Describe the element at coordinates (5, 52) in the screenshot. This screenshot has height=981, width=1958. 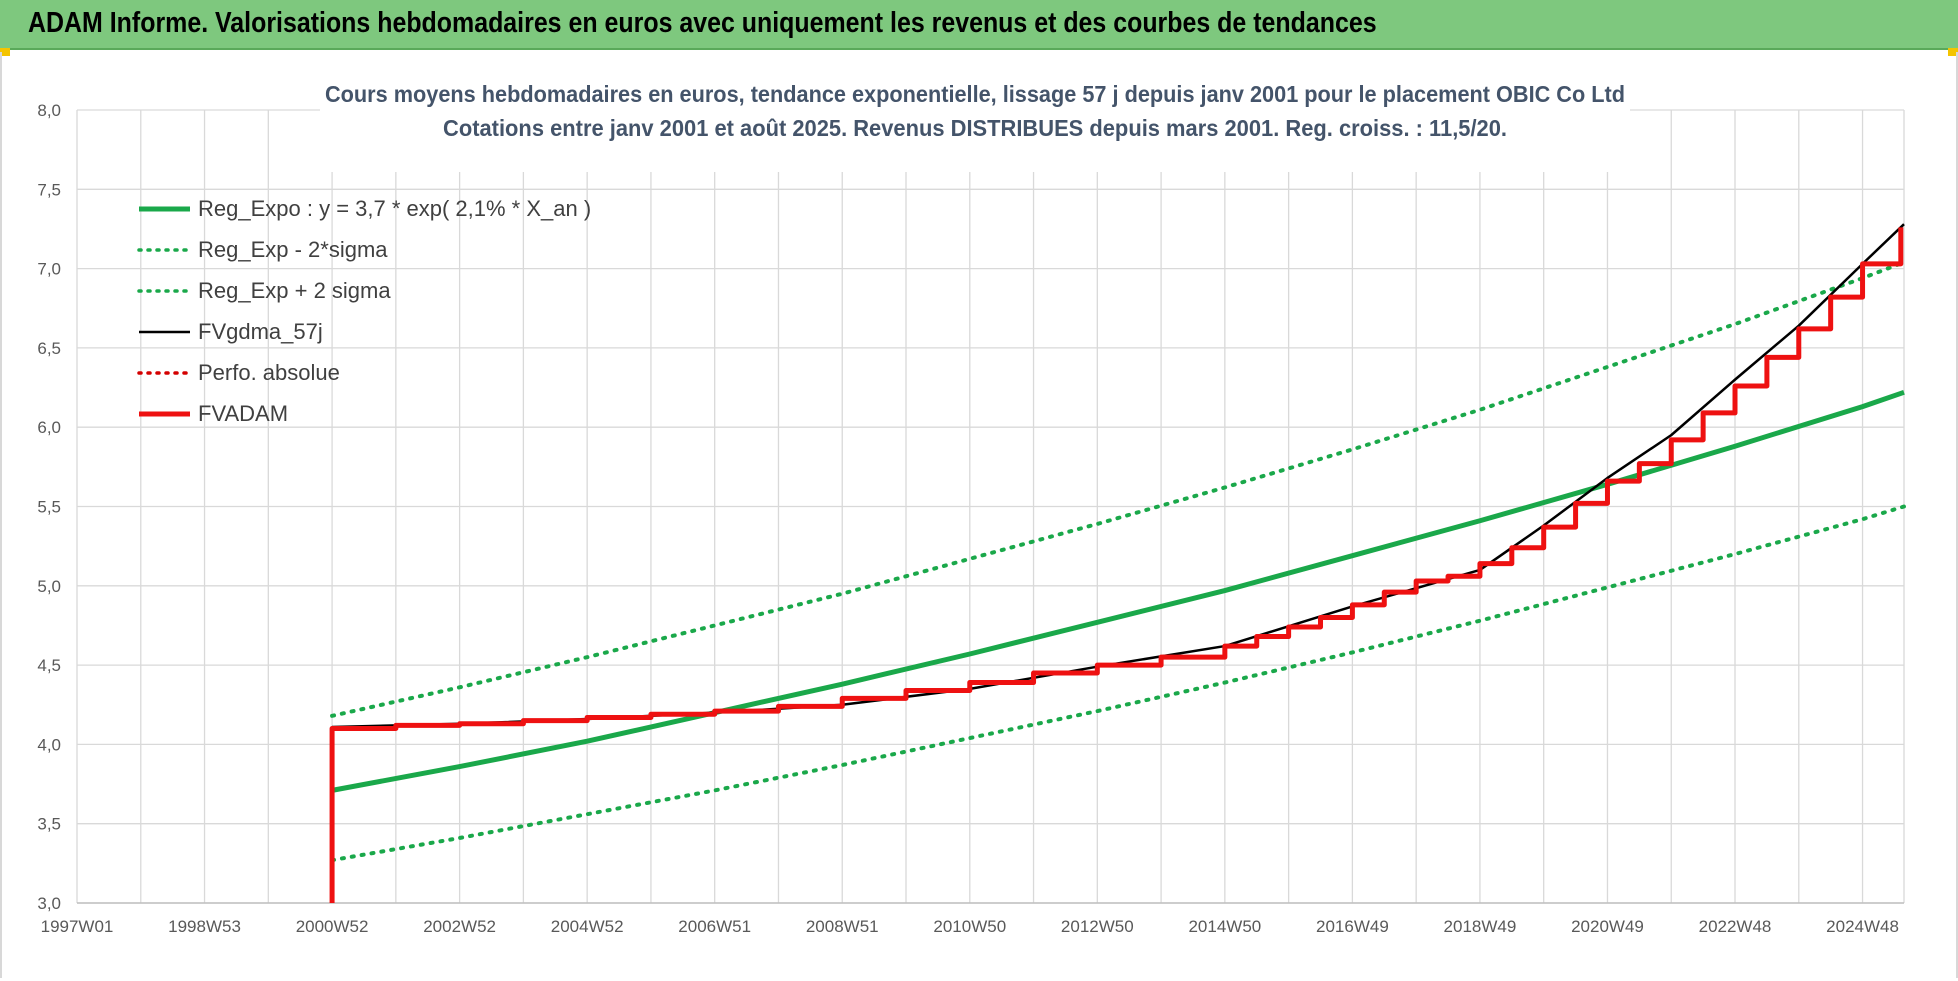
I see `corner-marker-left` at that location.